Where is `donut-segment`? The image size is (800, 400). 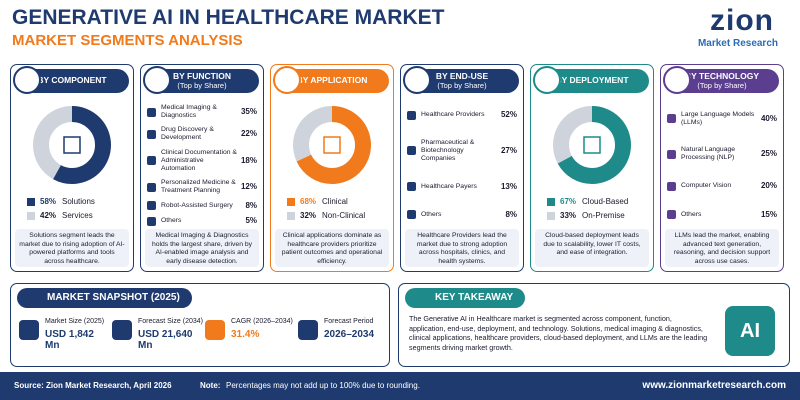 donut-segment is located at coordinates (332, 145).